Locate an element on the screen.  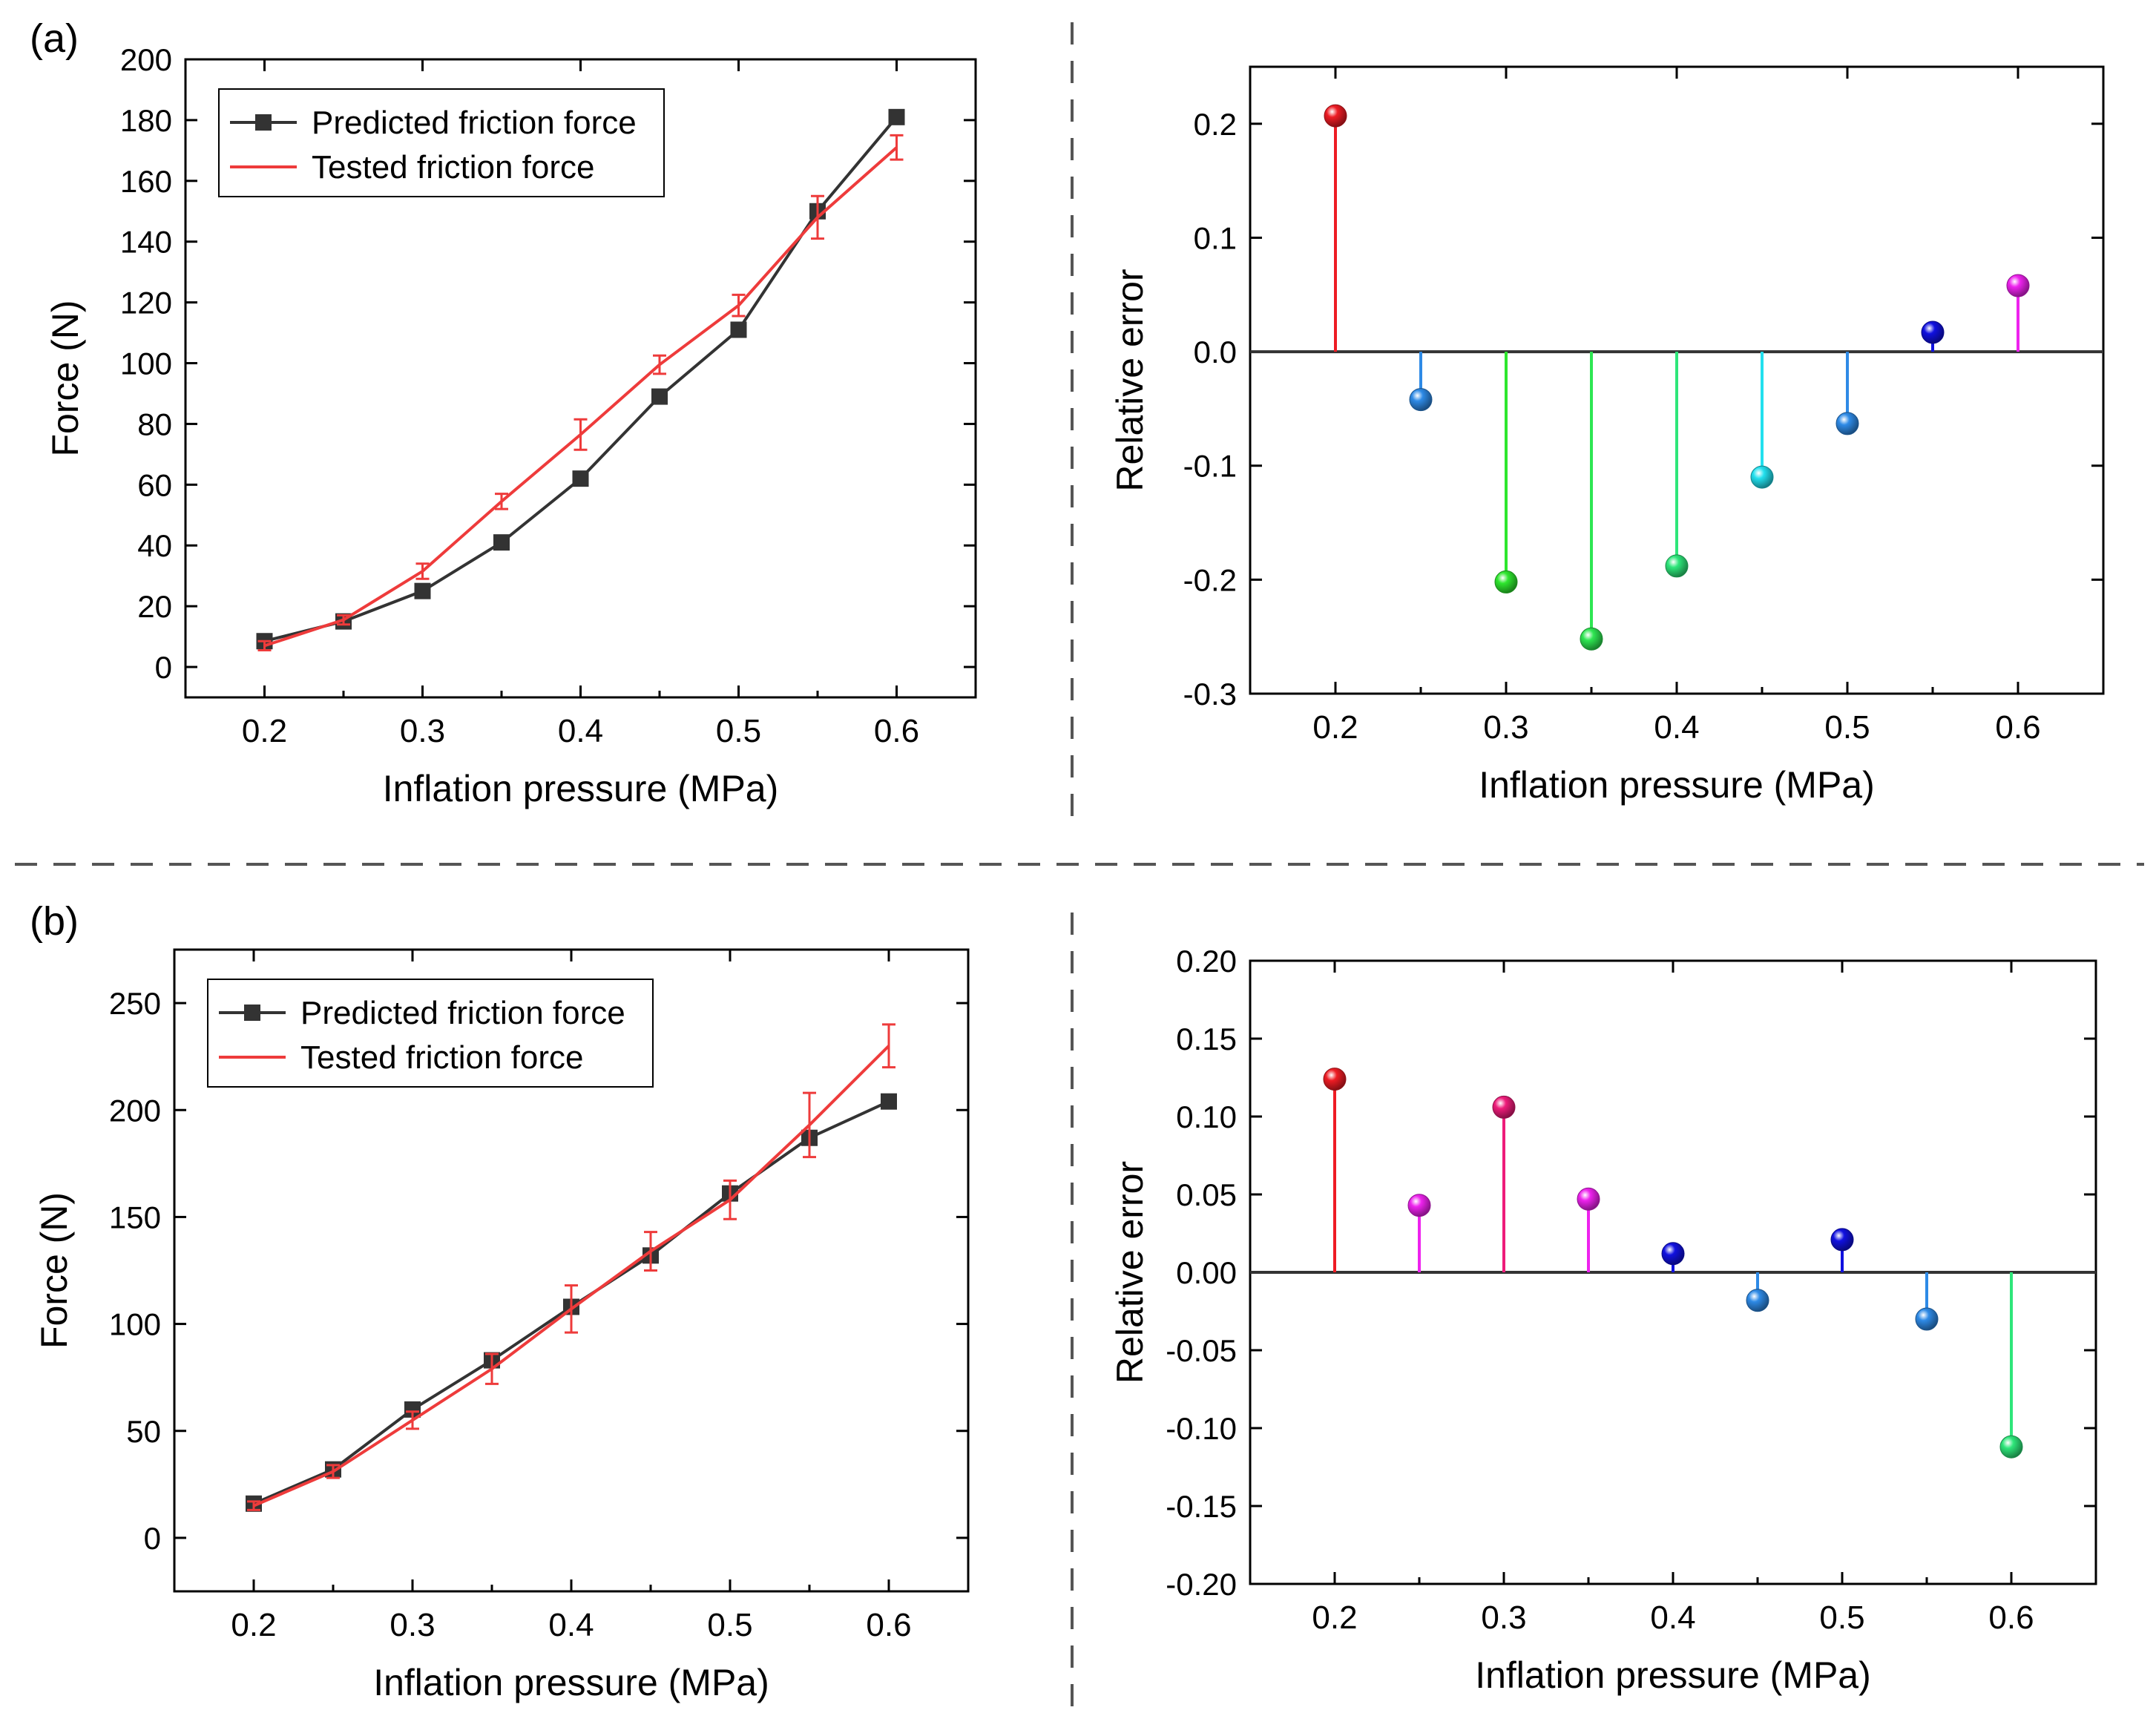
y-tick-label: 0.1 is located at coordinates (1215, 237).